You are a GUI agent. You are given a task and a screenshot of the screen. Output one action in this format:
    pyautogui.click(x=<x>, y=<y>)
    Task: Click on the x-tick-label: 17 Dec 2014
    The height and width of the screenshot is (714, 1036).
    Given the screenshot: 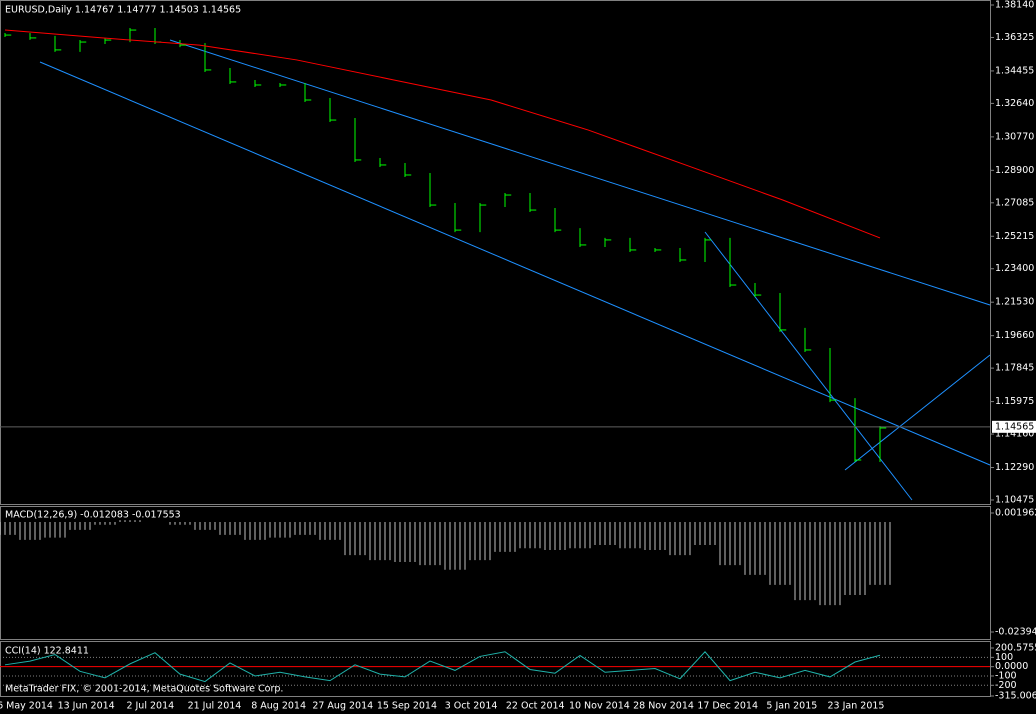 What is the action you would take?
    pyautogui.click(x=727, y=706)
    